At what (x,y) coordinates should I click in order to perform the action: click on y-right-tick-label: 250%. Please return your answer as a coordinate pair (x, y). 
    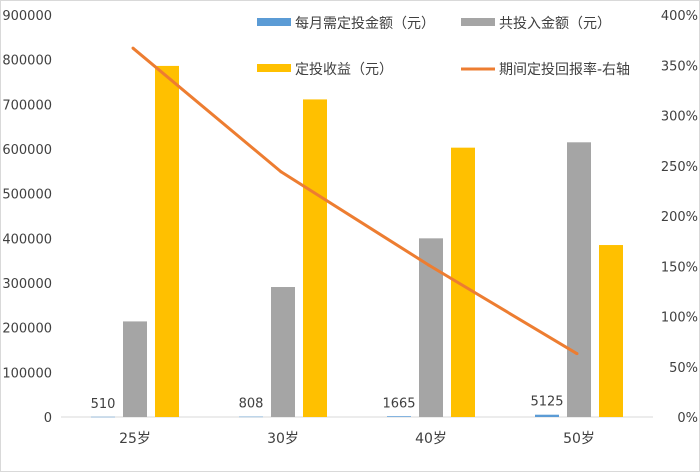
    Looking at the image, I should click on (679, 167).